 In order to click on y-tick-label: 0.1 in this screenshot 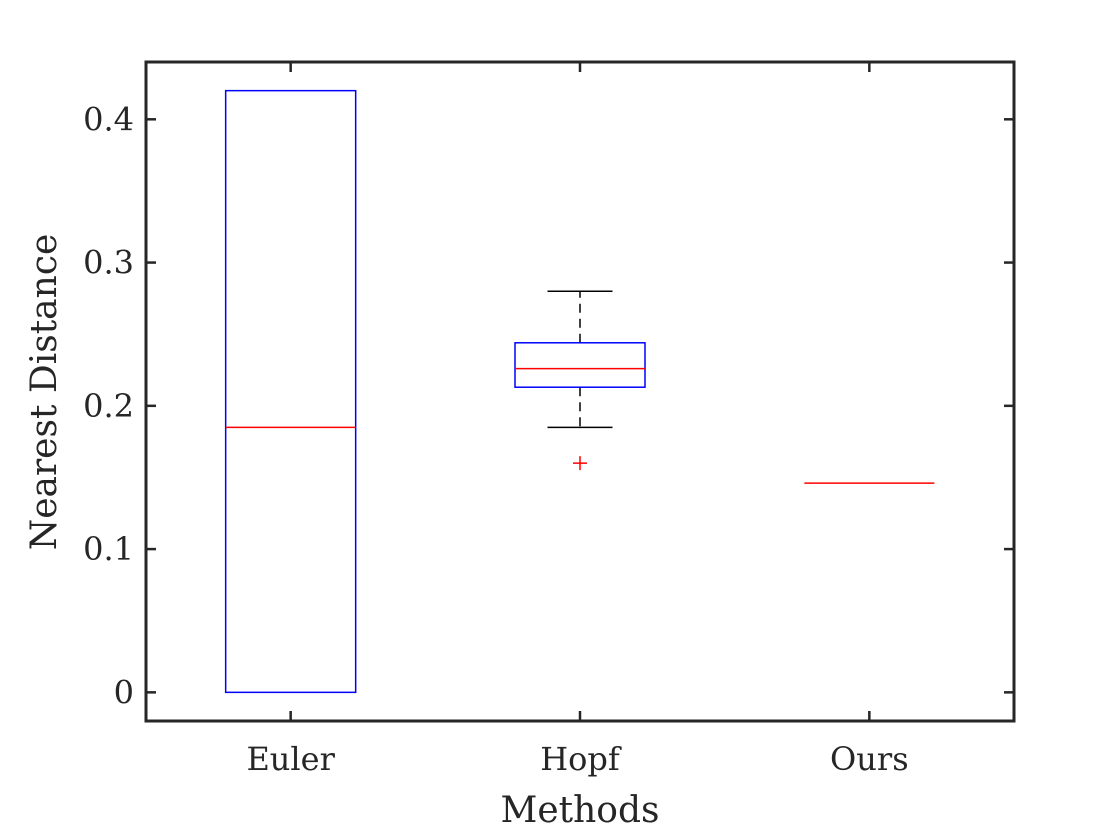, I will do `click(108, 549)`.